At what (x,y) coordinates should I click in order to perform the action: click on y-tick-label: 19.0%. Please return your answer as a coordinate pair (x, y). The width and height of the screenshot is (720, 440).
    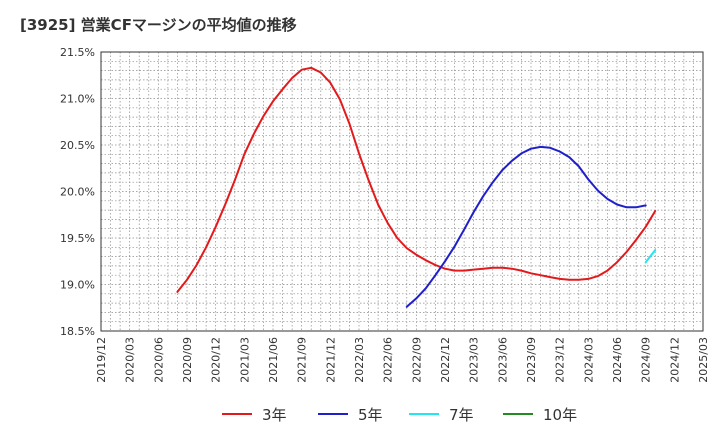
    Looking at the image, I should click on (77, 285).